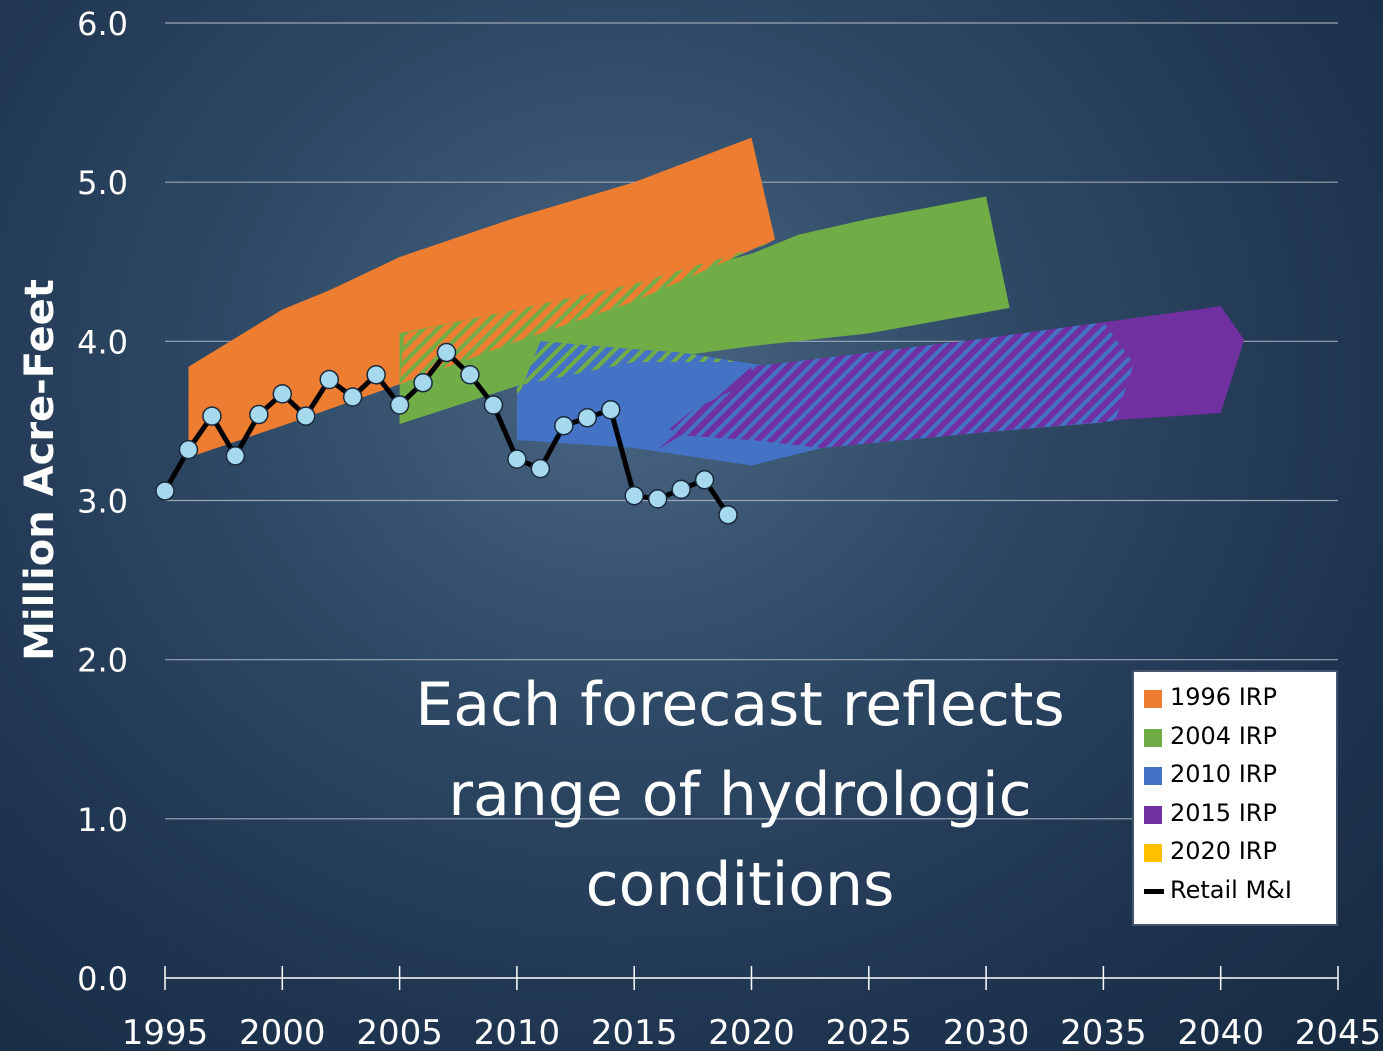 The height and width of the screenshot is (1051, 1383). Describe the element at coordinates (1223, 851) in the screenshot. I see `legend-label: 2020 IRP` at that location.